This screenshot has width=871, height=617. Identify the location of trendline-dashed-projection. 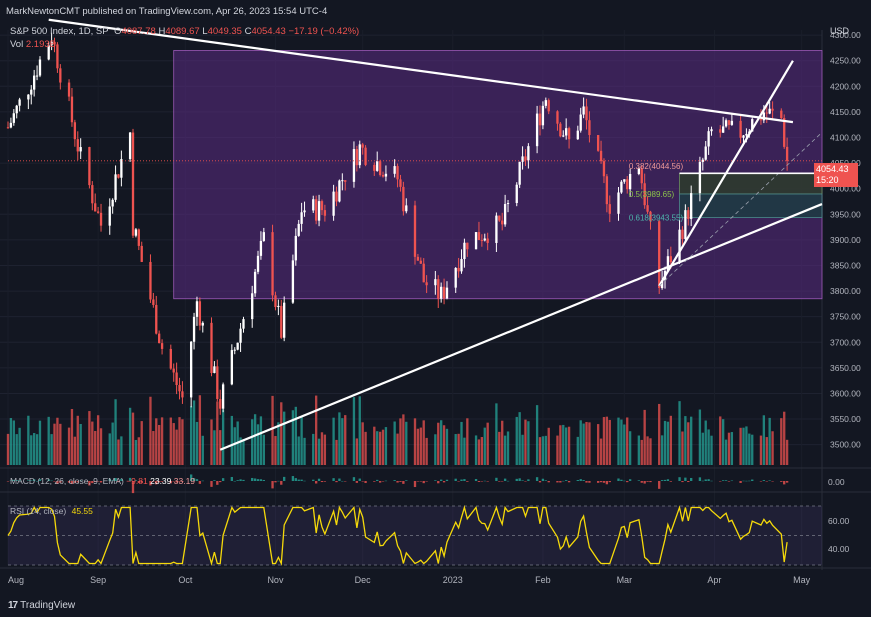
(740, 209).